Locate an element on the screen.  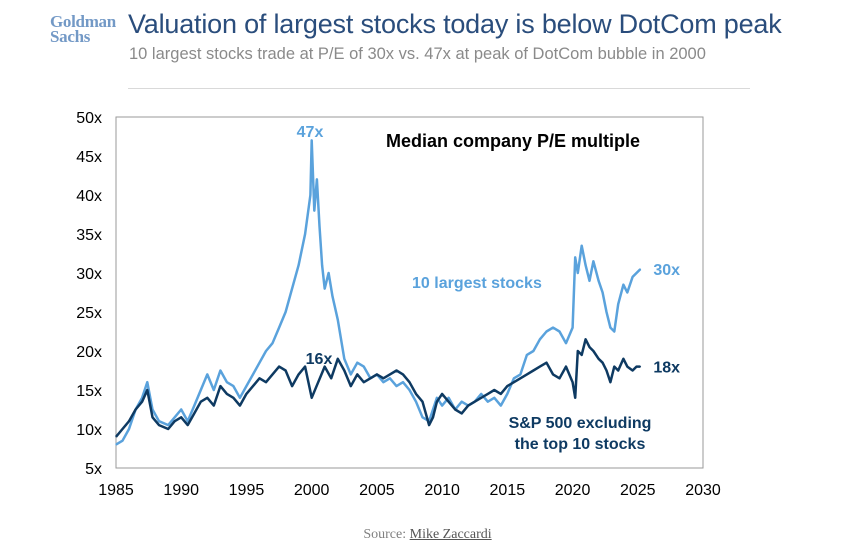
y-tick-label: 20x is located at coordinates (89, 352).